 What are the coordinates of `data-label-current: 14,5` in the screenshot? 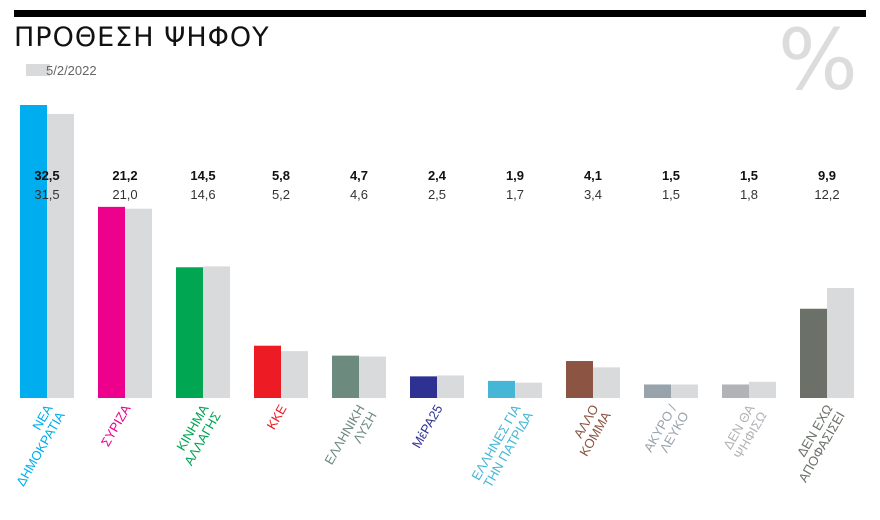 It's located at (202, 175).